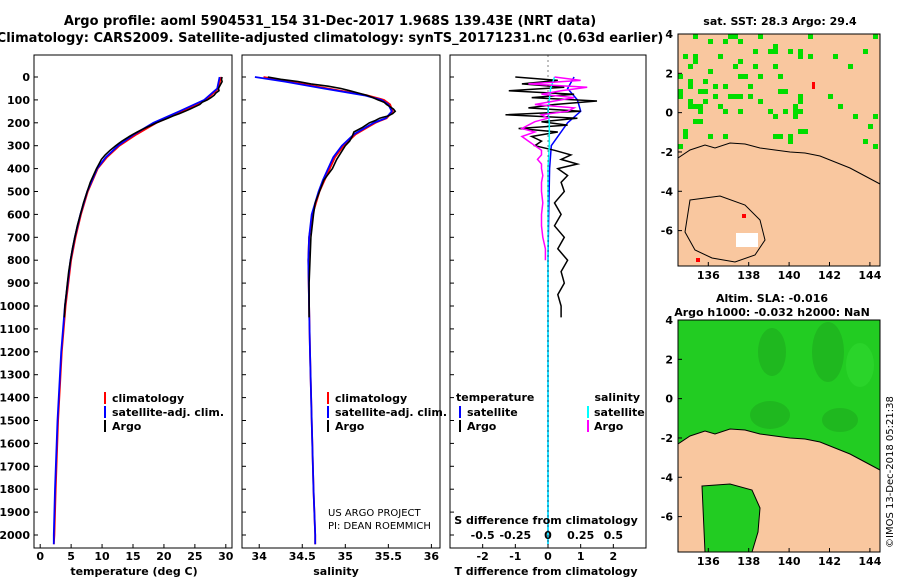 Image resolution: width=900 pixels, height=580 pixels. I want to click on difference-tick-label: 2, so click(614, 556).